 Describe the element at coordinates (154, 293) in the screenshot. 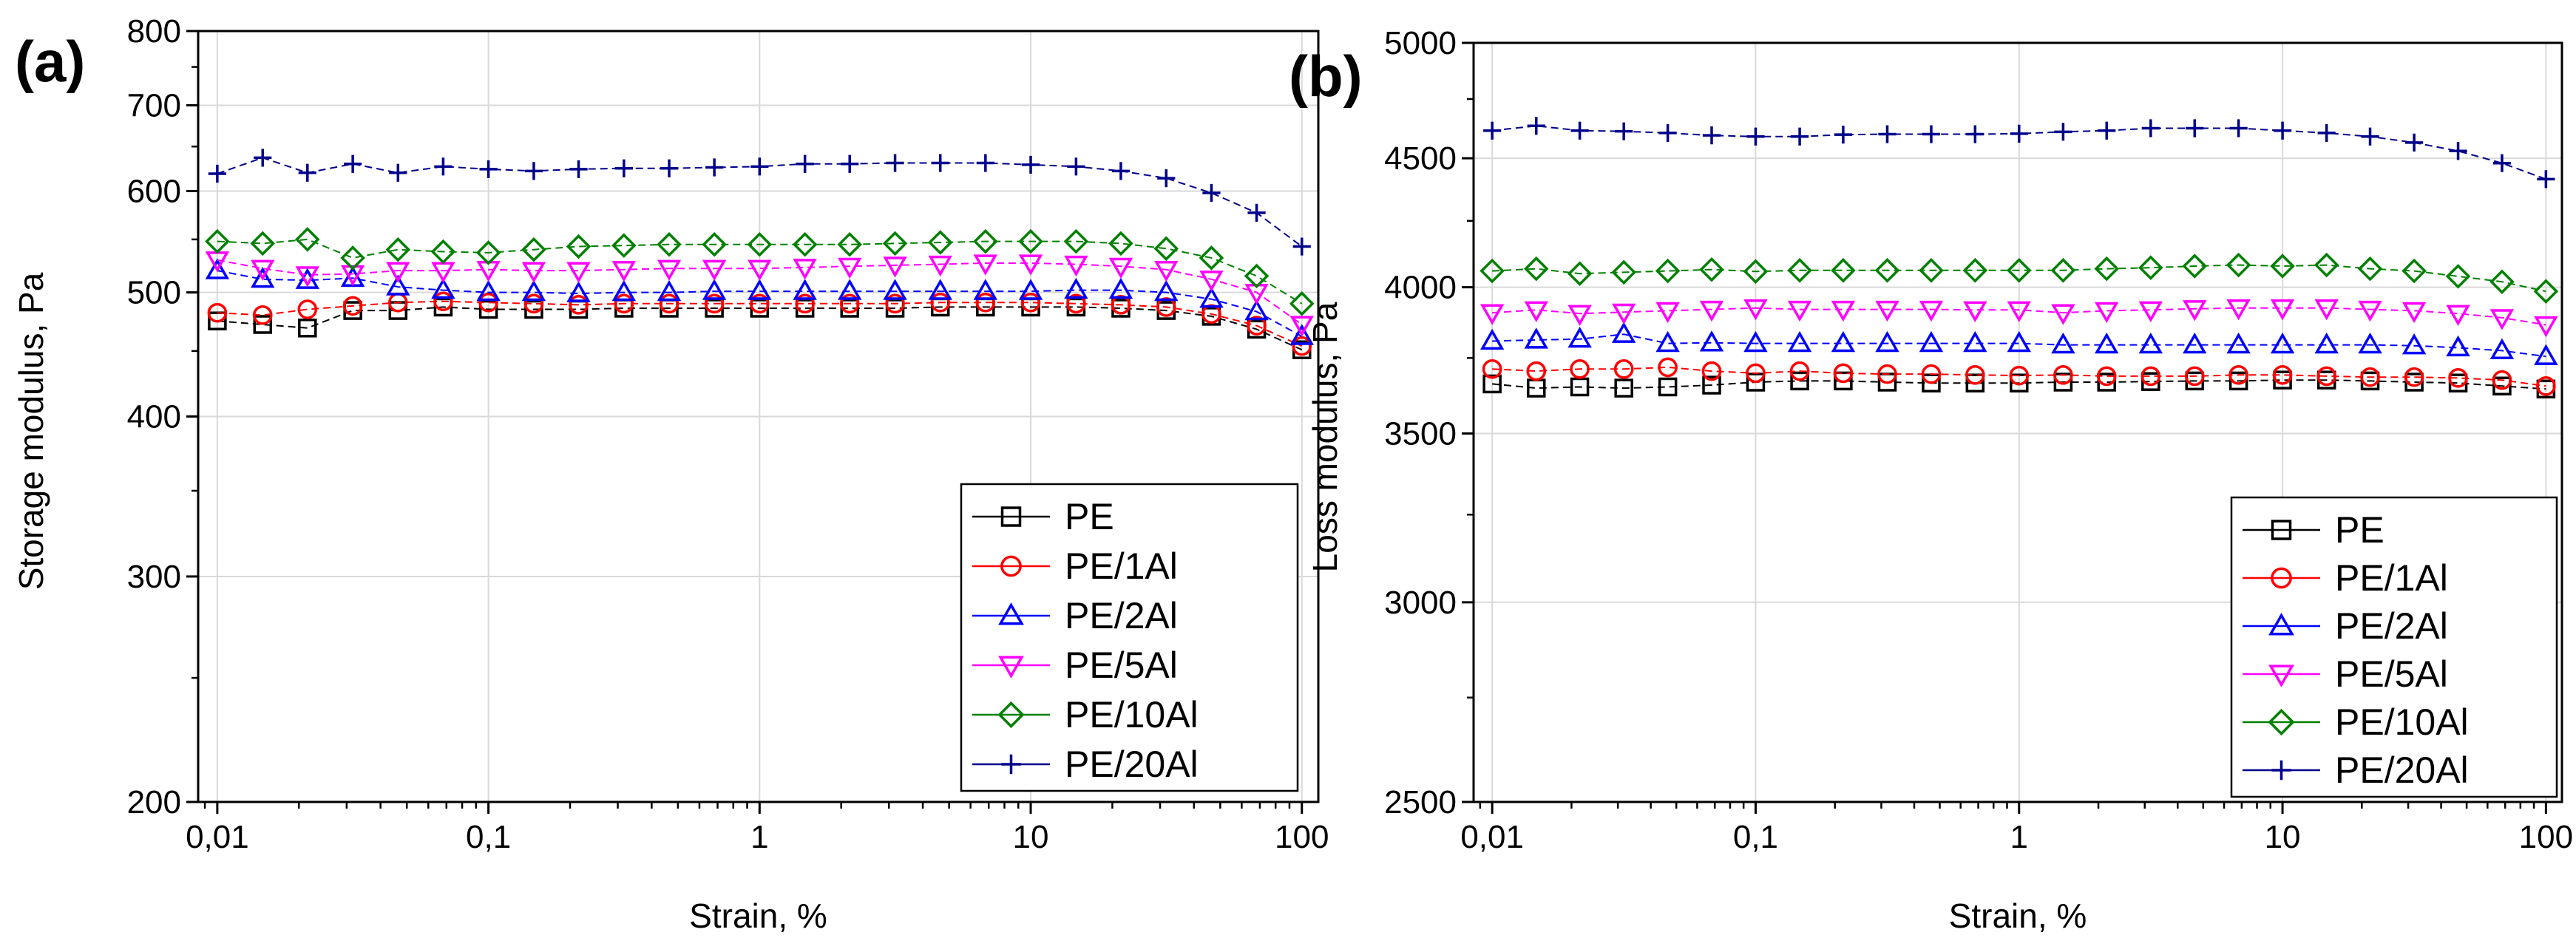

I see `y-tick-label: 500` at that location.